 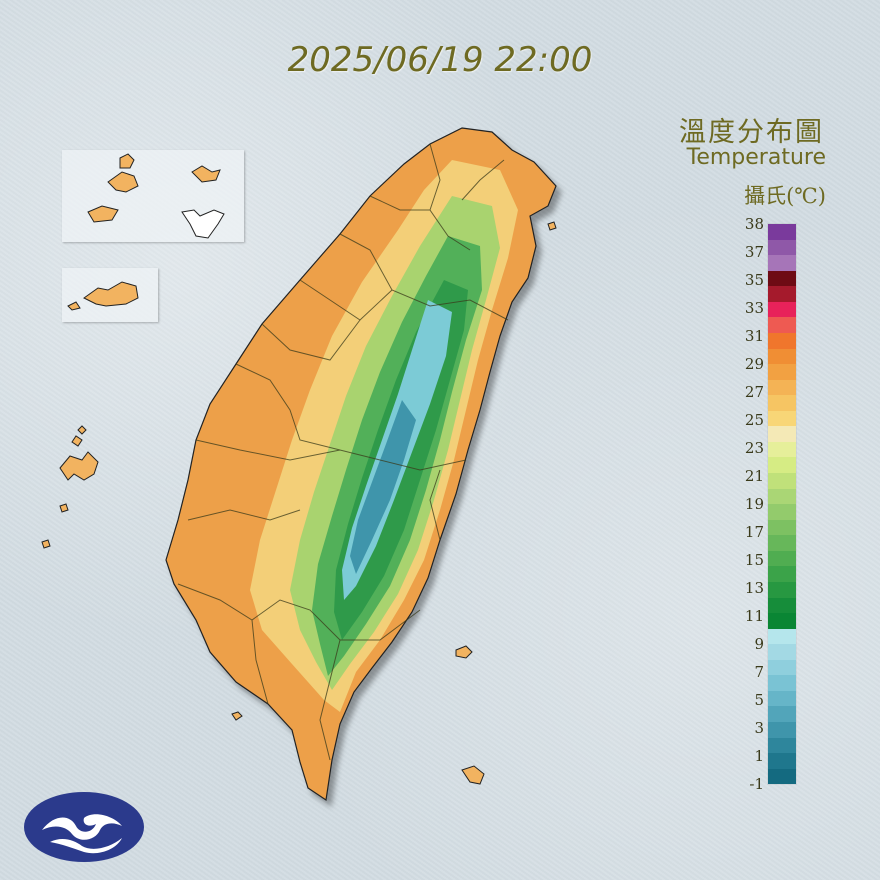 I want to click on legend-label: 3, so click(x=759, y=728).